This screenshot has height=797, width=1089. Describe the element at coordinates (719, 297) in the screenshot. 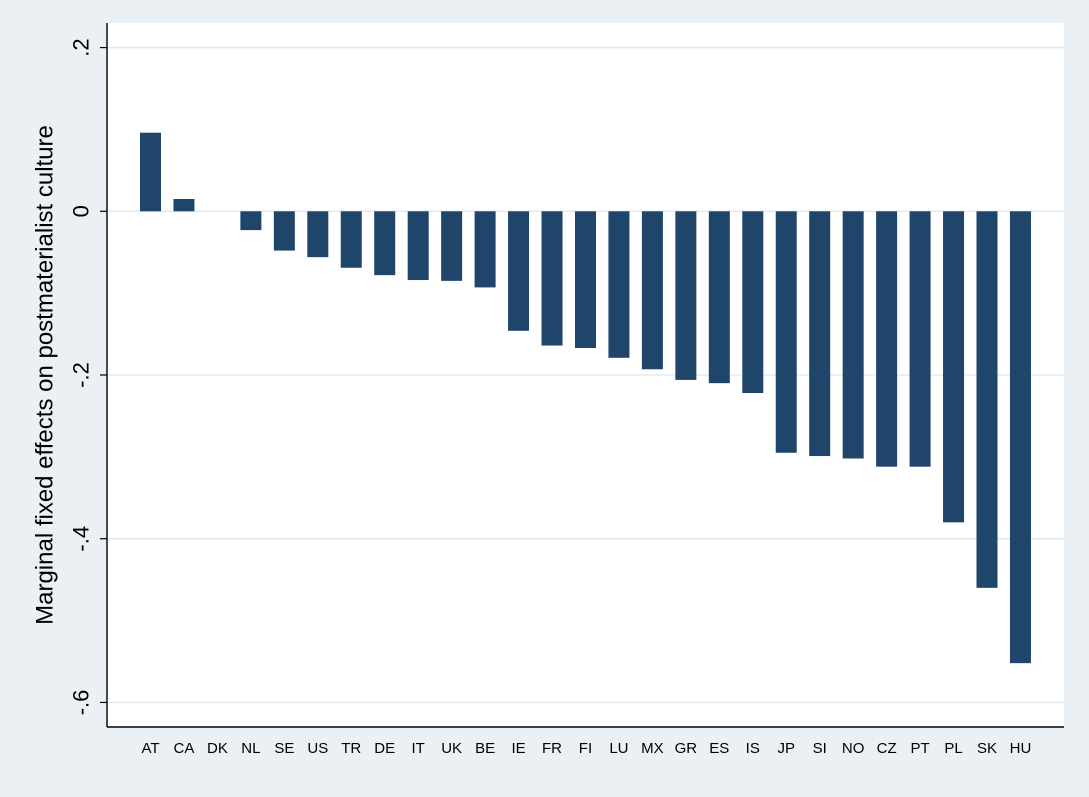

I see `bar-es` at that location.